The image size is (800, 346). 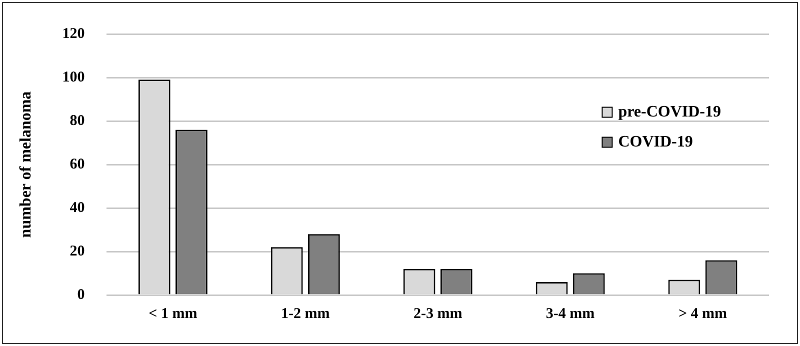 I want to click on y-tick-label: 80, so click(x=77, y=120).